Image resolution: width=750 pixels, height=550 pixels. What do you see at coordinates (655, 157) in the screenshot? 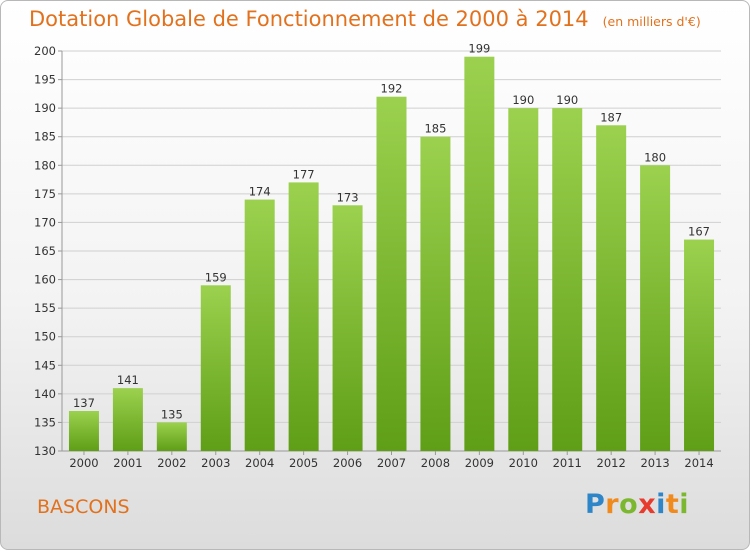
I see `bar-value-label: 180` at bounding box center [655, 157].